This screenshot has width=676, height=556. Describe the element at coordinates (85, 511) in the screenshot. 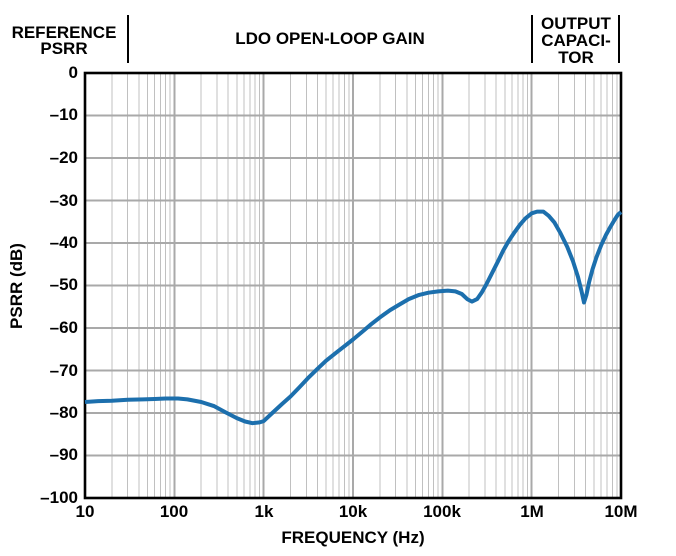

I see `x-tick-label: 10` at that location.